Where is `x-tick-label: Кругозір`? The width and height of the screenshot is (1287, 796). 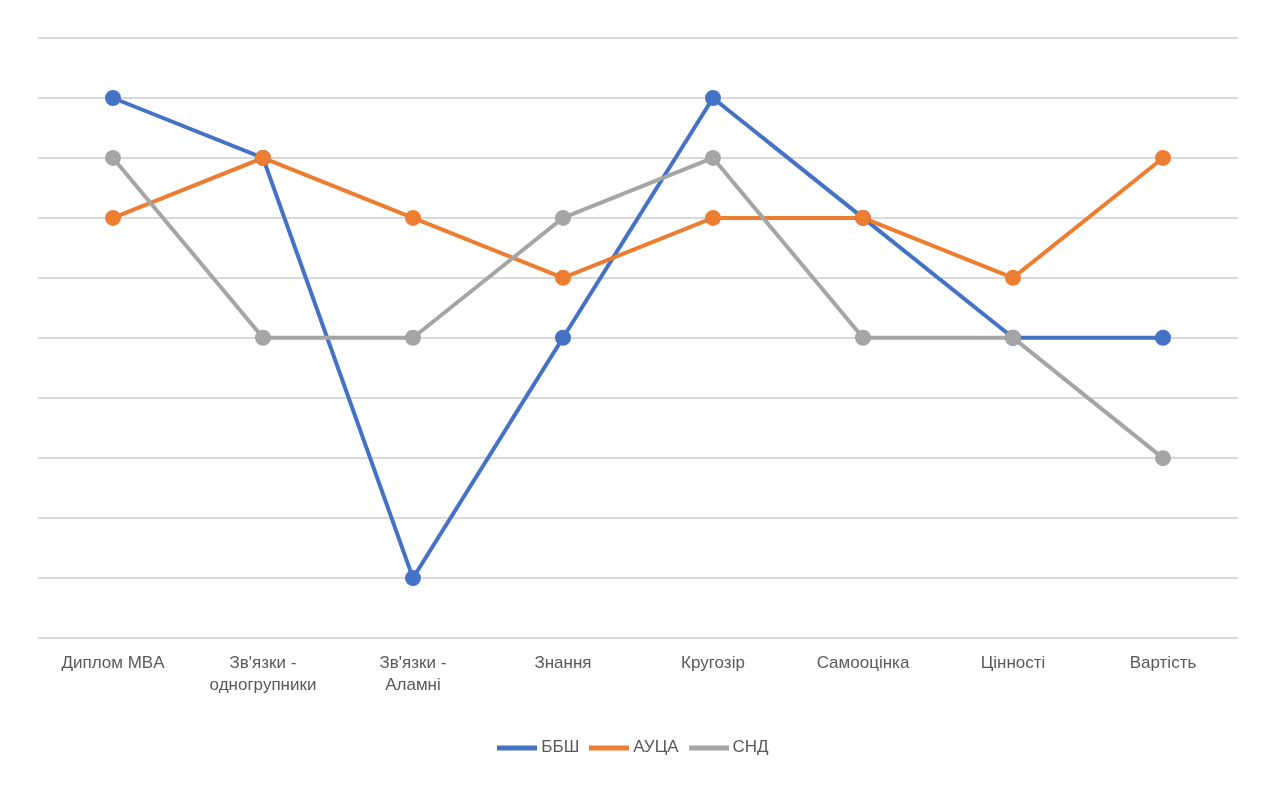 x-tick-label: Кругозір is located at coordinates (713, 662).